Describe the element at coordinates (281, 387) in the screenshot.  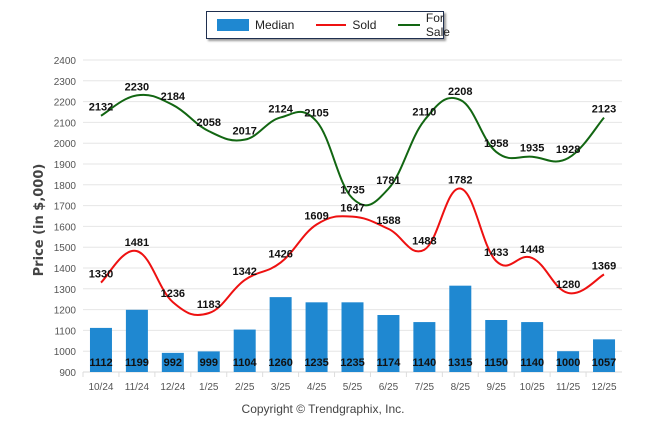
I see `x-tick-label: 3/25` at that location.